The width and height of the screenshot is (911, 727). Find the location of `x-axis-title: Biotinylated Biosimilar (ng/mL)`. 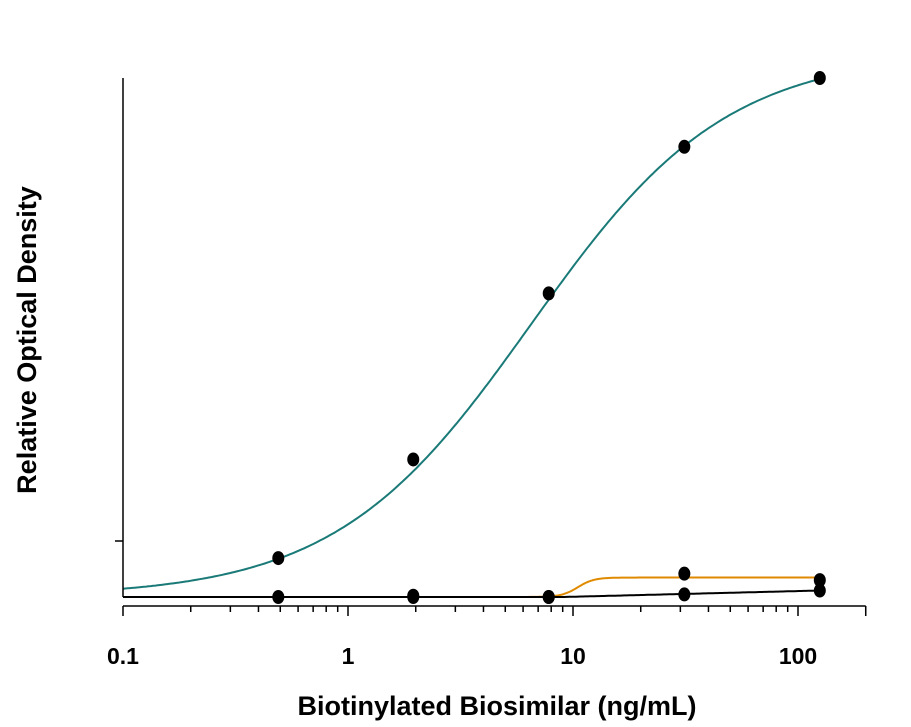

x-axis-title: Biotinylated Biosimilar (ng/mL) is located at coordinates (496, 706).